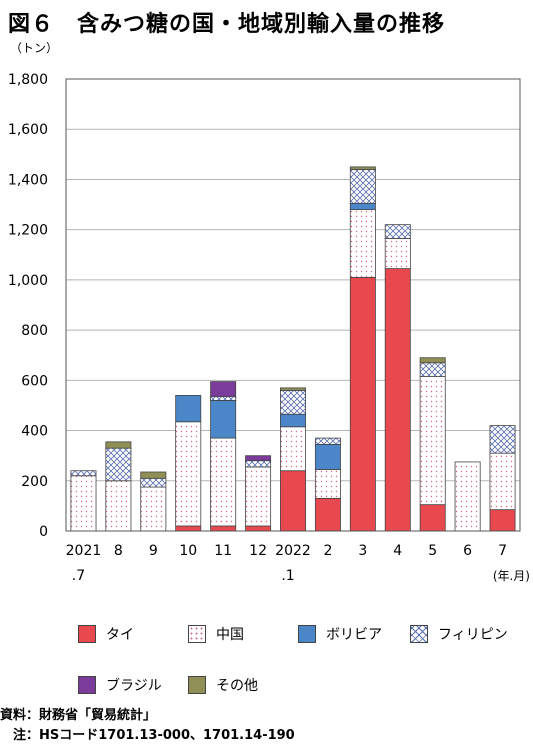  What do you see at coordinates (34, 482) in the screenshot?
I see `y-tick-label: 200` at bounding box center [34, 482].